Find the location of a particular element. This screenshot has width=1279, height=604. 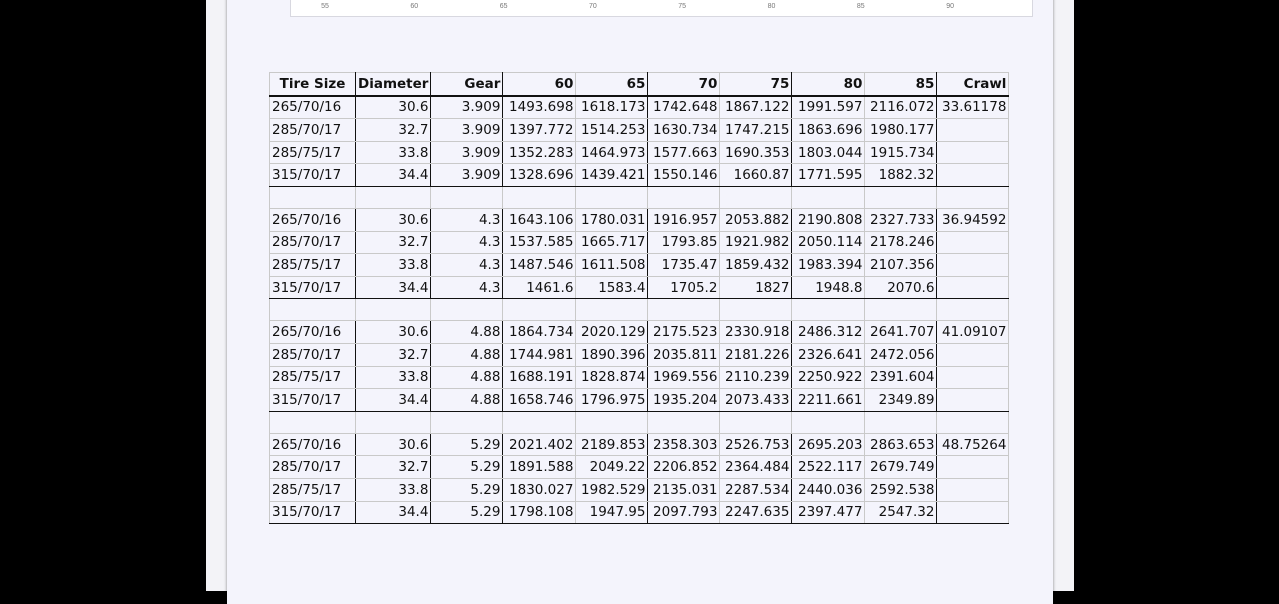

value-cell: 2440.036 is located at coordinates (828, 489).